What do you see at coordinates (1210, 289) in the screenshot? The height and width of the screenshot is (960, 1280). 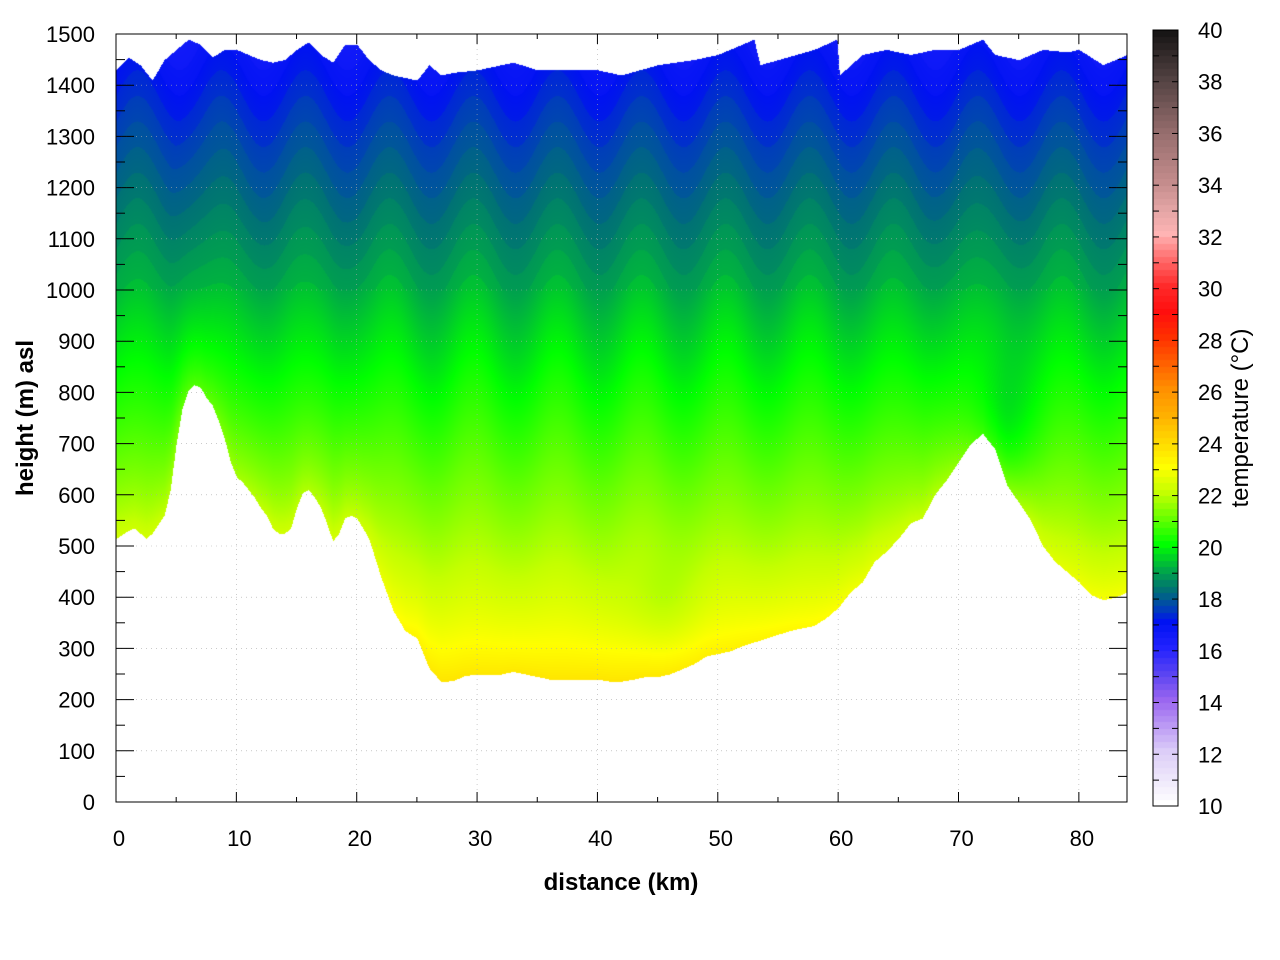 I see `colorbar-tick-label: 30` at bounding box center [1210, 289].